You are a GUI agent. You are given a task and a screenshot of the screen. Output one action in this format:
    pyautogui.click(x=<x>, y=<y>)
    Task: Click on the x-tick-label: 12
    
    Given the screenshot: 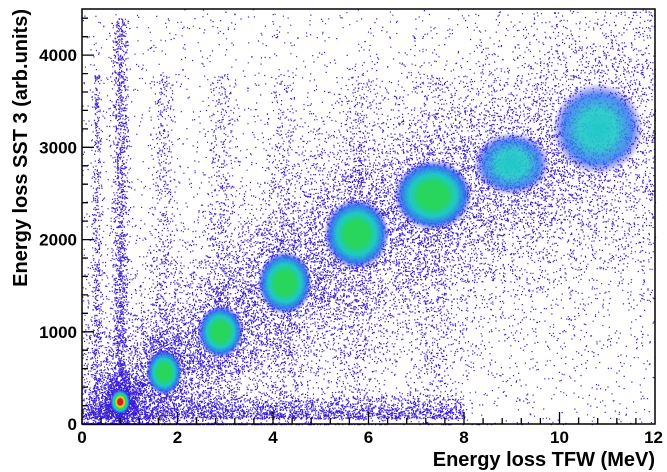 What is the action you would take?
    pyautogui.click(x=653, y=437)
    